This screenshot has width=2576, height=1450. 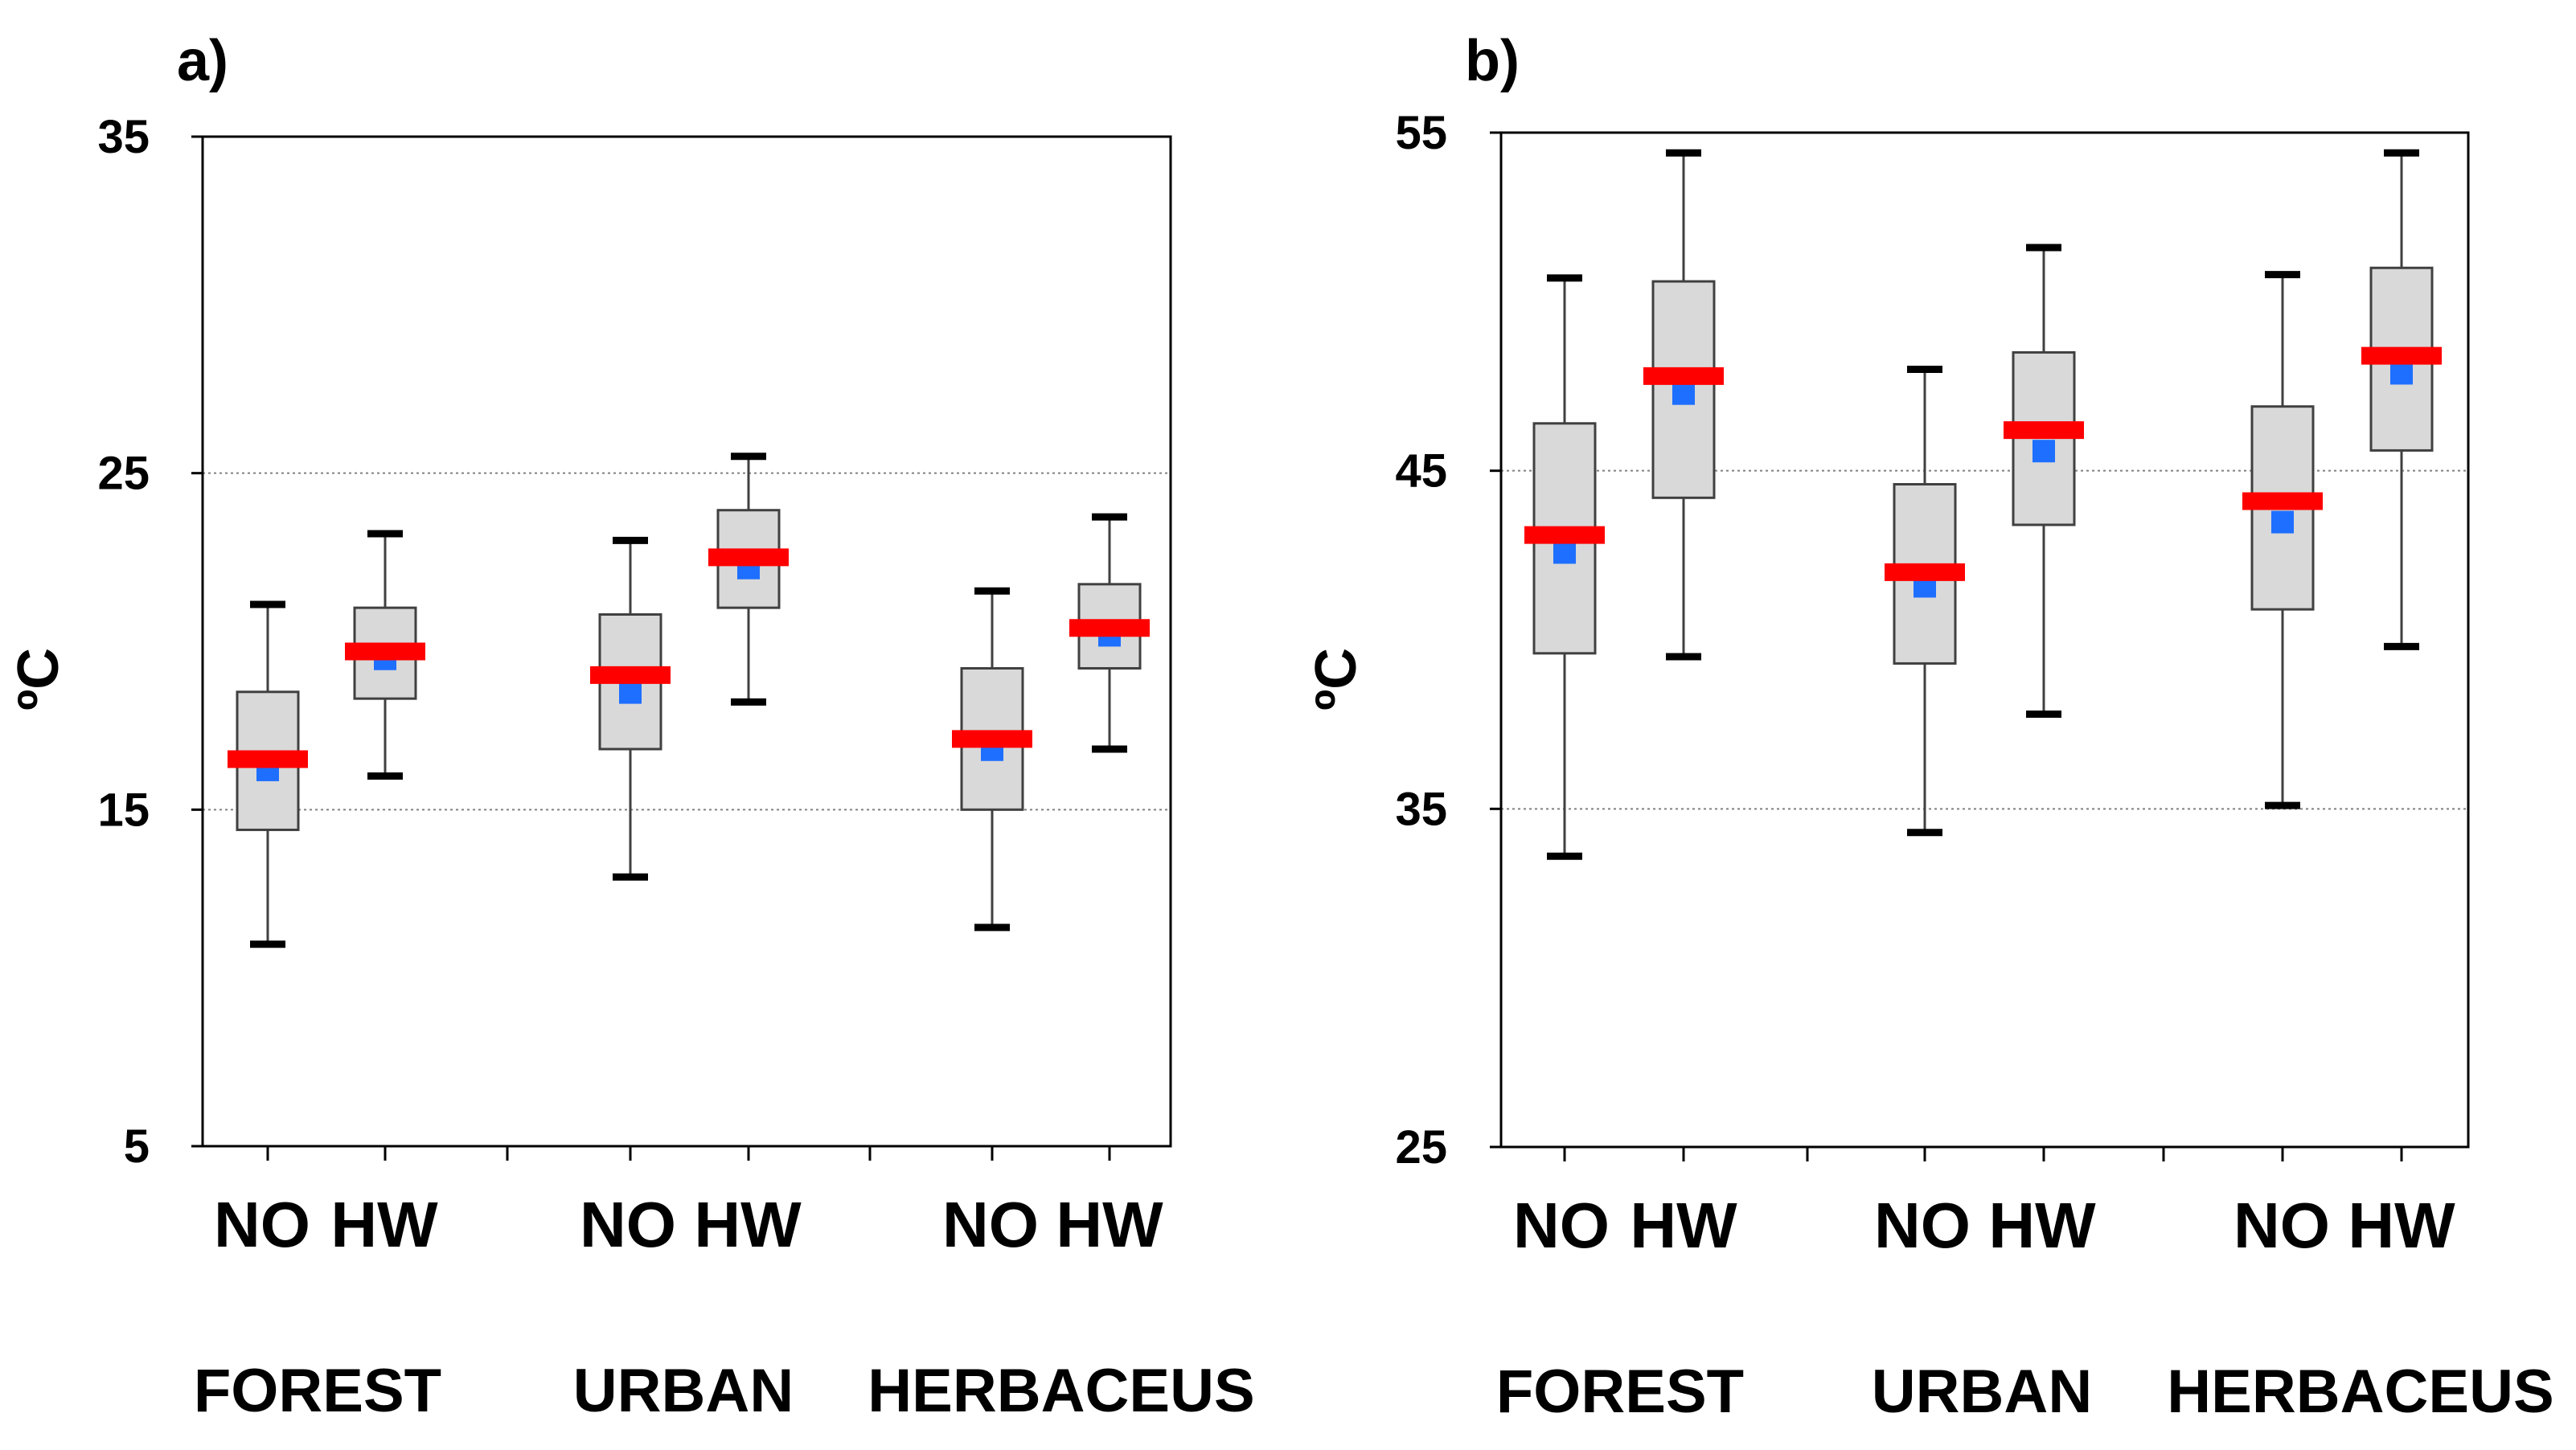 What do you see at coordinates (1421, 471) in the screenshot?
I see `y-tick-label: 45` at bounding box center [1421, 471].